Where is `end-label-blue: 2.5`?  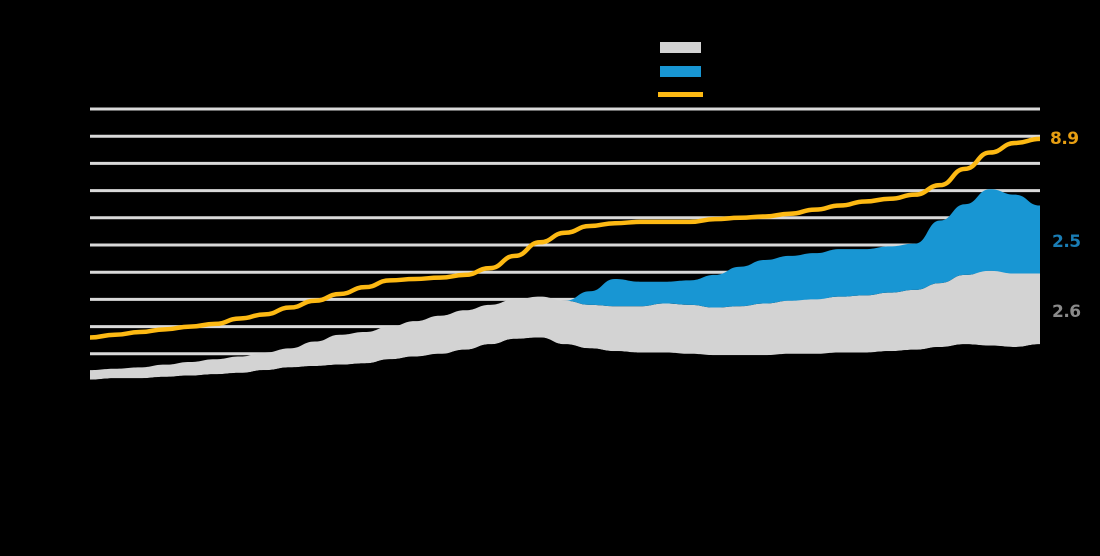 end-label-blue: 2.5 is located at coordinates (1066, 242).